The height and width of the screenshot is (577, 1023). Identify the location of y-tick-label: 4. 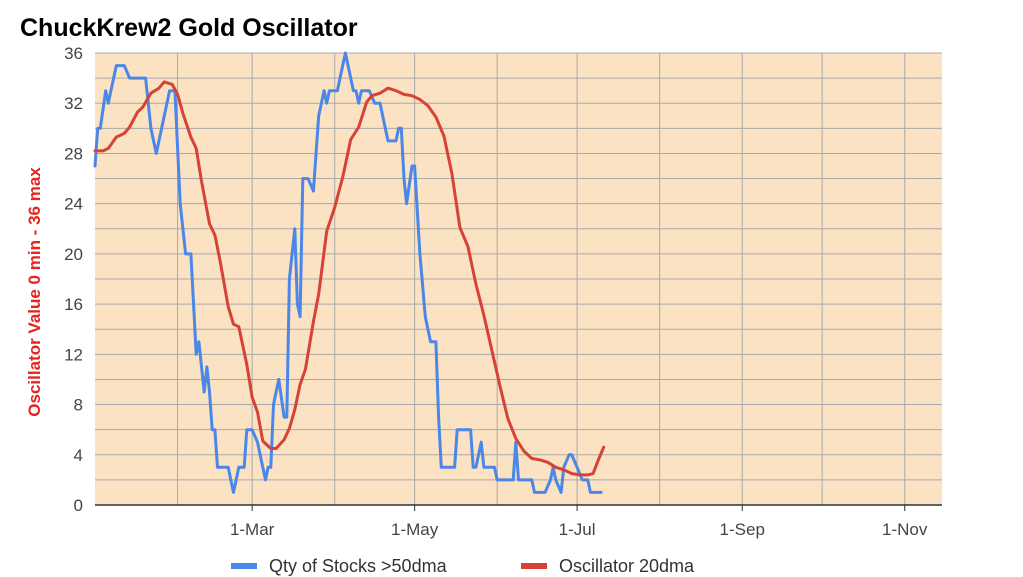
(78, 455).